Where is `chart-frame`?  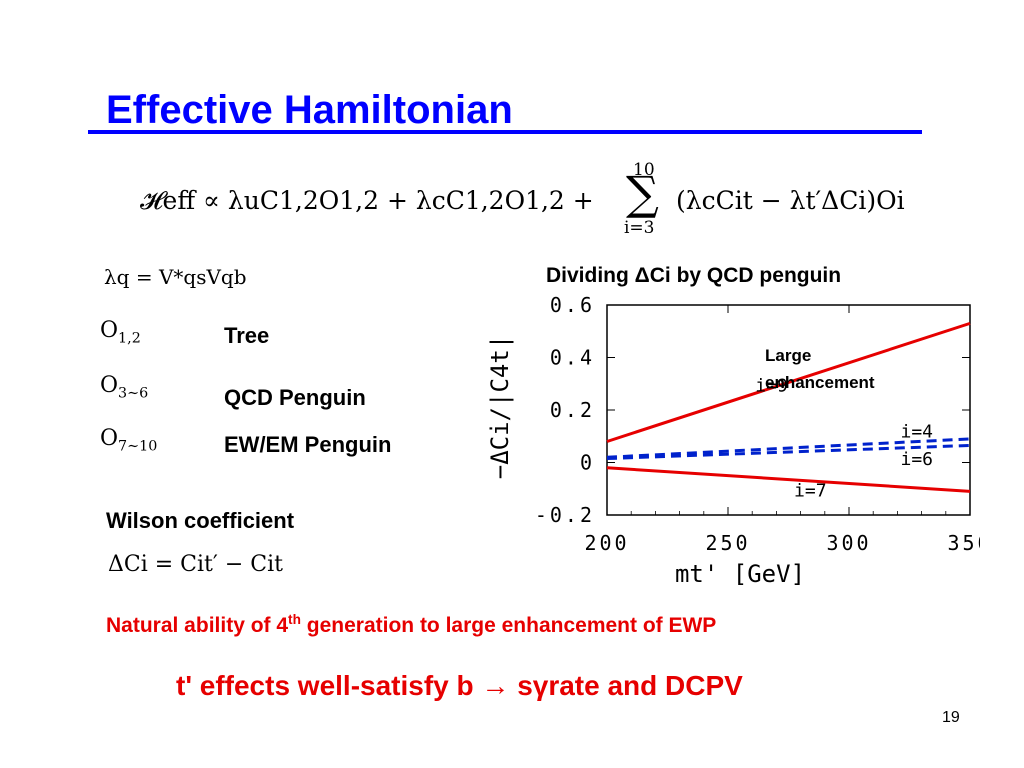 chart-frame is located at coordinates (788, 410).